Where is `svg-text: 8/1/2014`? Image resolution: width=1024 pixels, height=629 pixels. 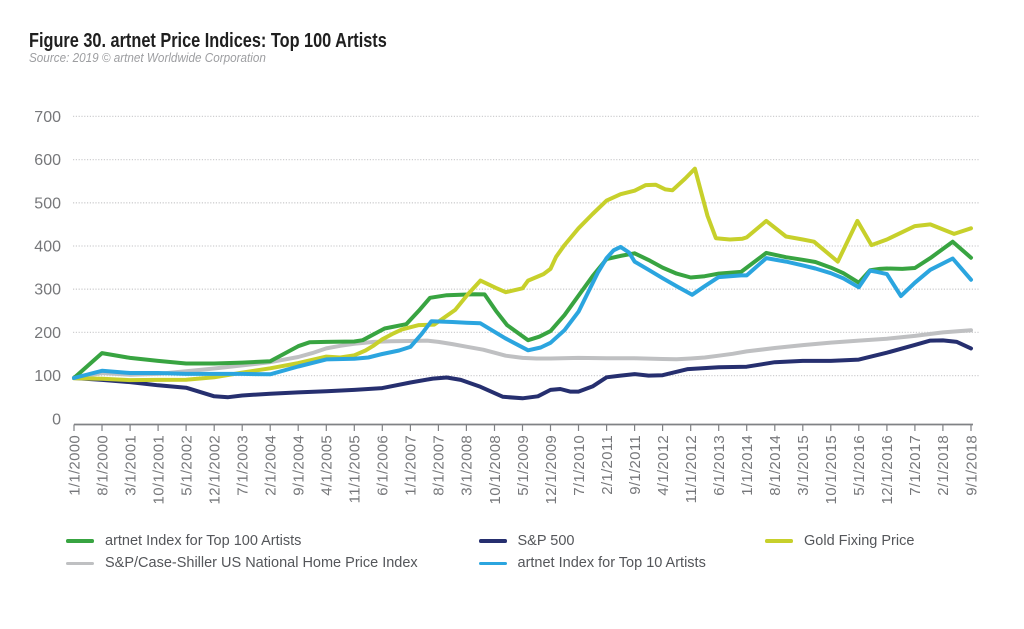
svg-text: 8/1/2014 is located at coordinates (775, 465).